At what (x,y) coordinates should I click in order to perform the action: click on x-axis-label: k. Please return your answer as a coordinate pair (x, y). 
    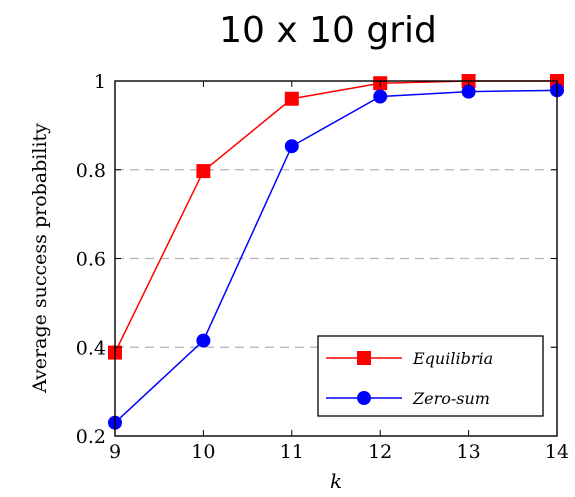
    Looking at the image, I should click on (336, 481).